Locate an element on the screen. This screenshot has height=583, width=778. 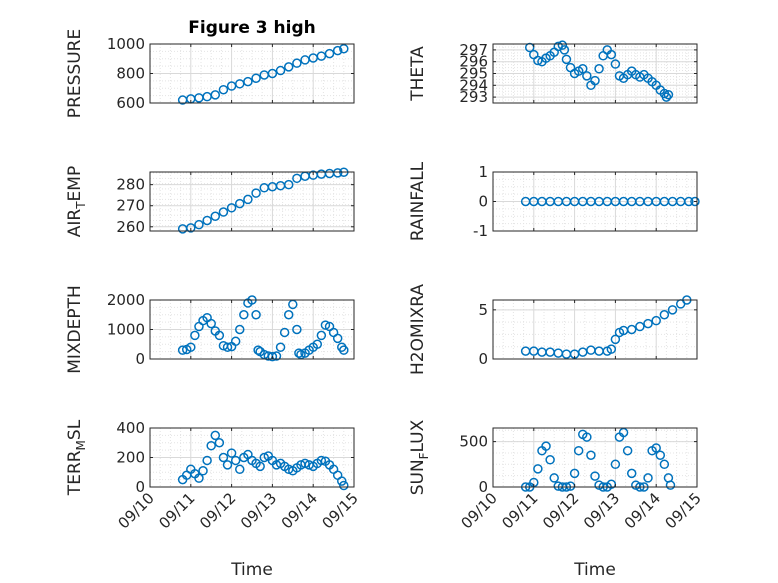
y-axis-label: PRESSURE is located at coordinates (75, 73).